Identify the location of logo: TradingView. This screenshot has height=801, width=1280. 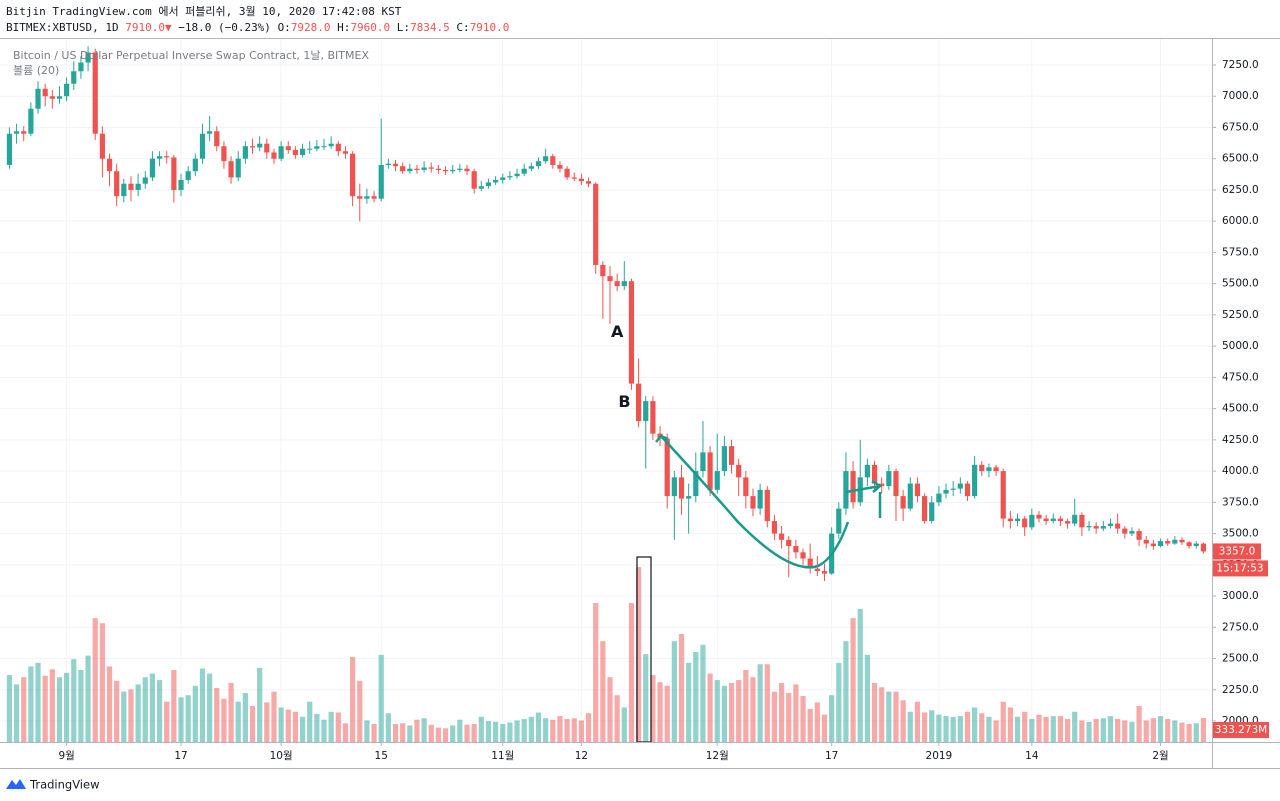
(52, 785).